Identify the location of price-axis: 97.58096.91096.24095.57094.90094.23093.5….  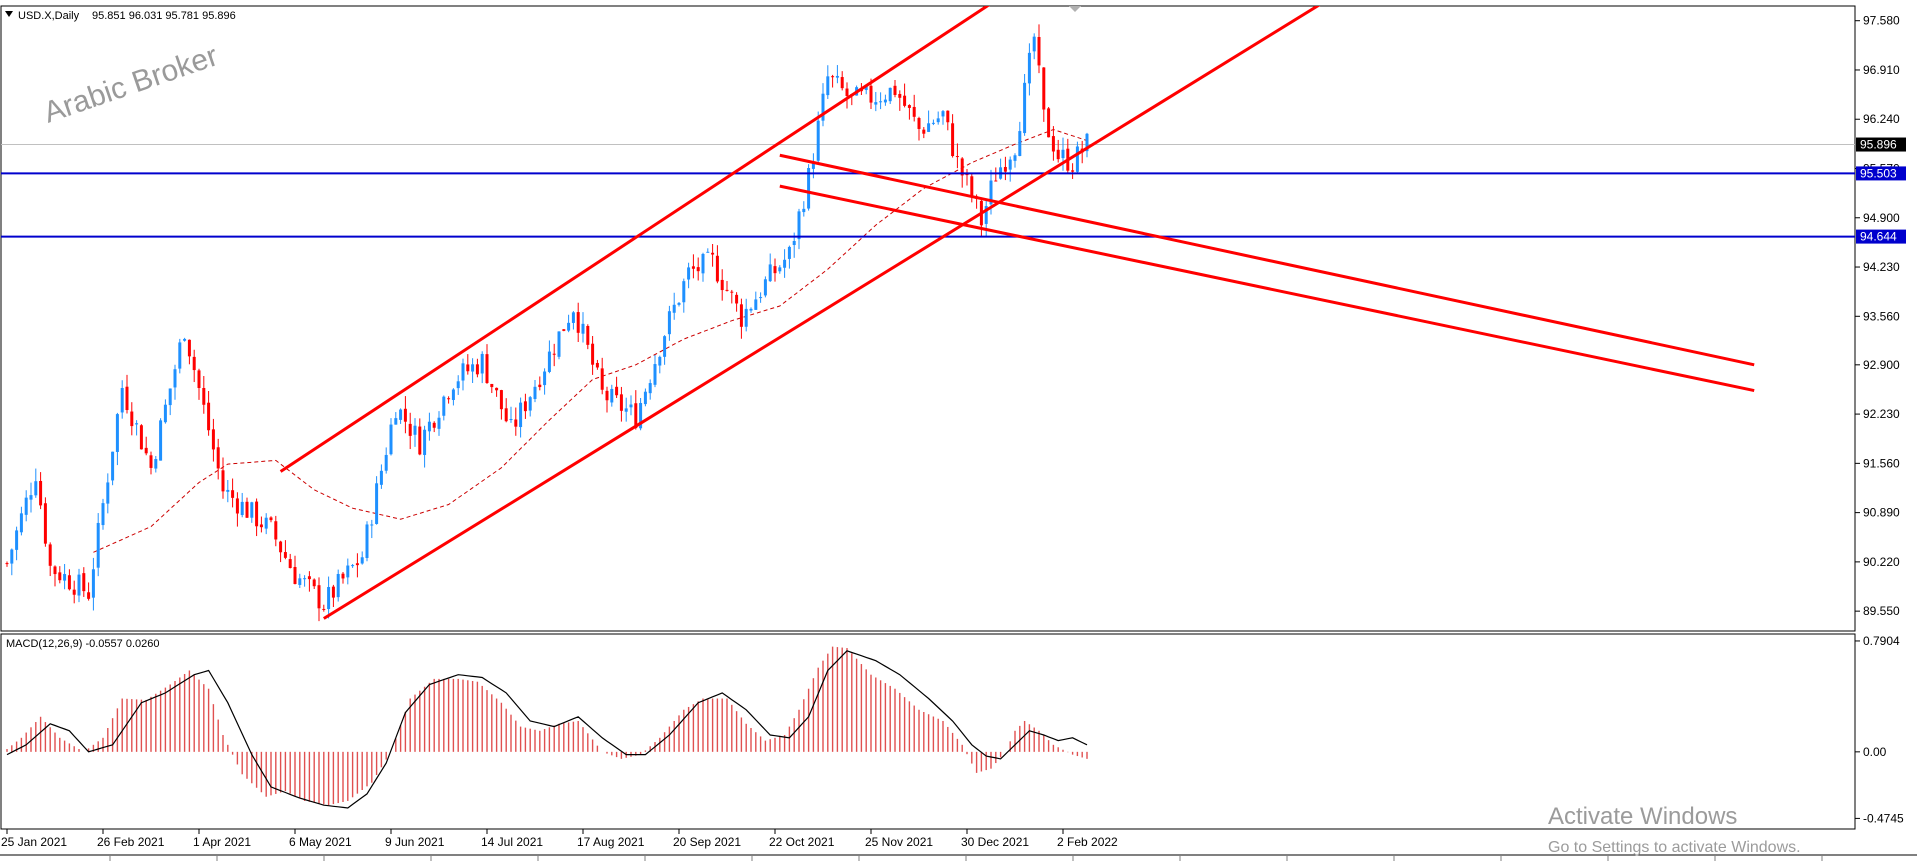
(1877, 316).